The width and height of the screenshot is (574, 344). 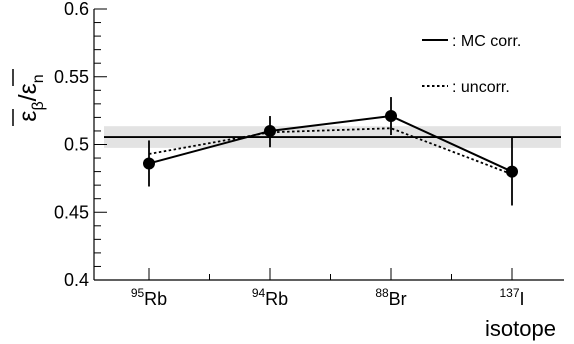 I want to click on x-axis-label: isotope, so click(x=520, y=328).